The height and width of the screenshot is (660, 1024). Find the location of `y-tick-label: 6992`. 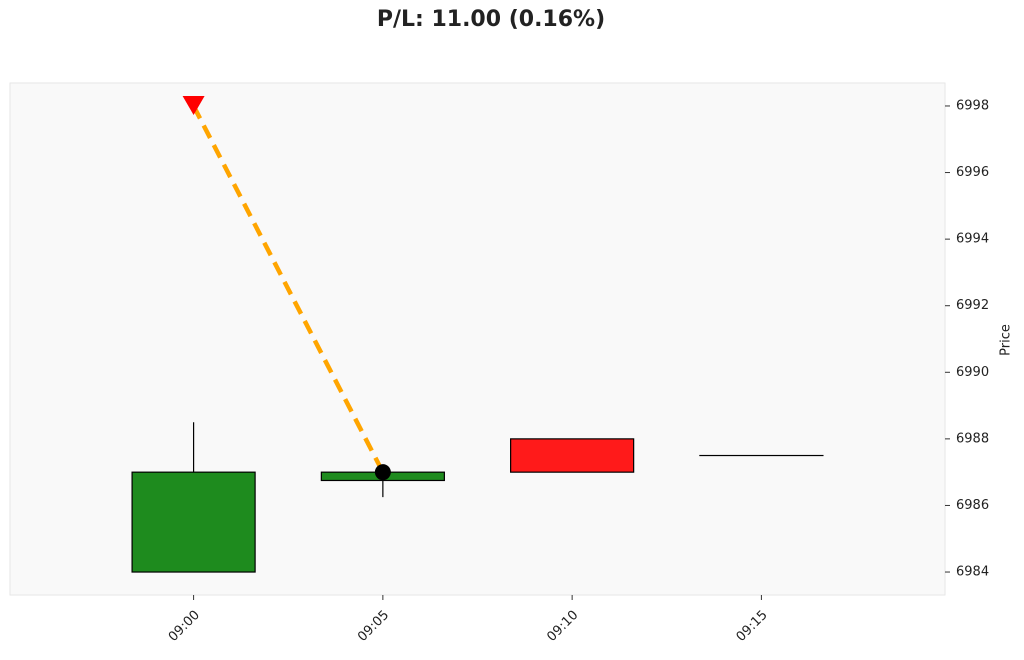

y-tick-label: 6992 is located at coordinates (972, 305).